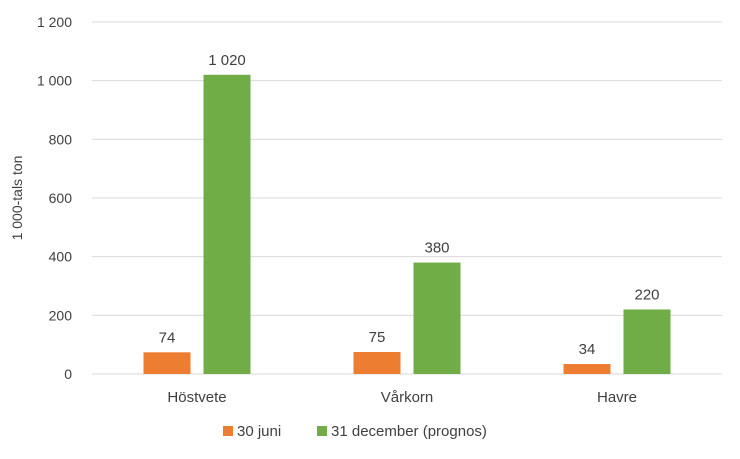  What do you see at coordinates (54, 81) in the screenshot?
I see `y-tick-label: 1 000` at bounding box center [54, 81].